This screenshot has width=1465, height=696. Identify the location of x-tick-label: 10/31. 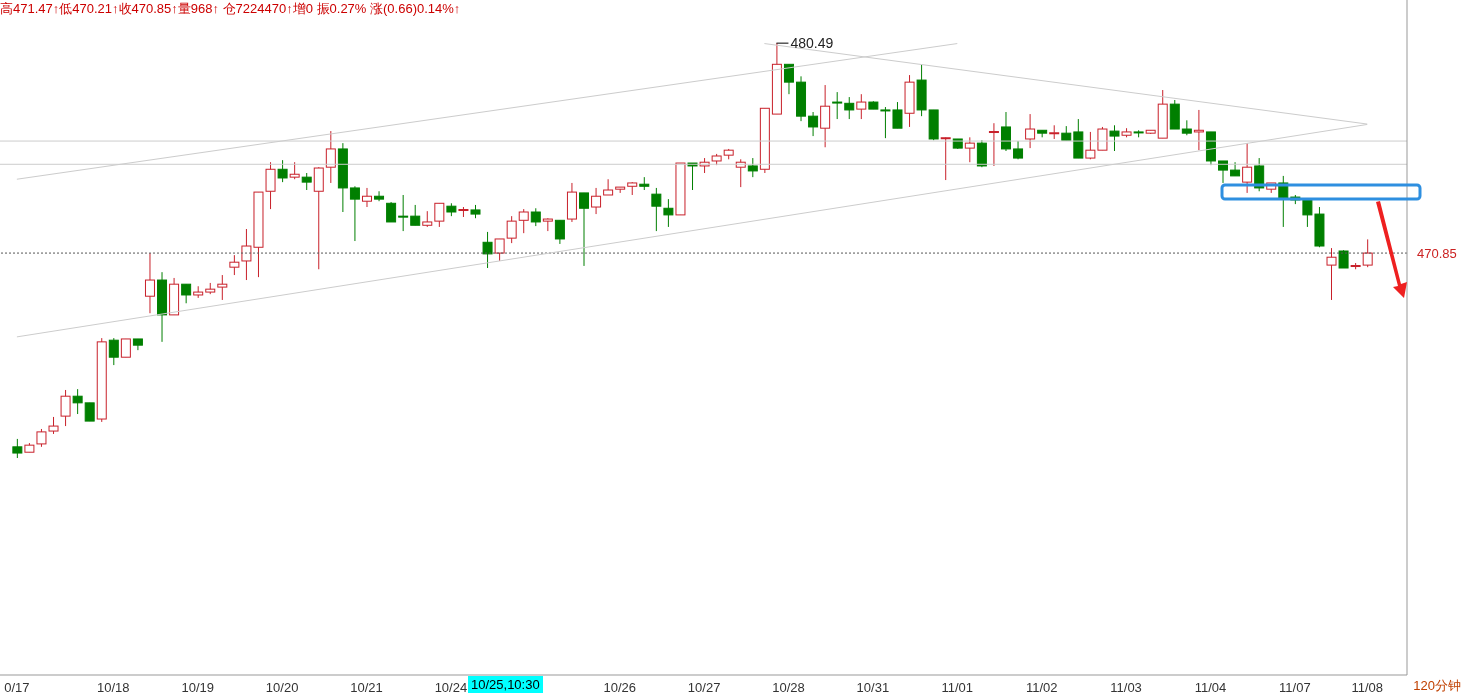
(873, 688).